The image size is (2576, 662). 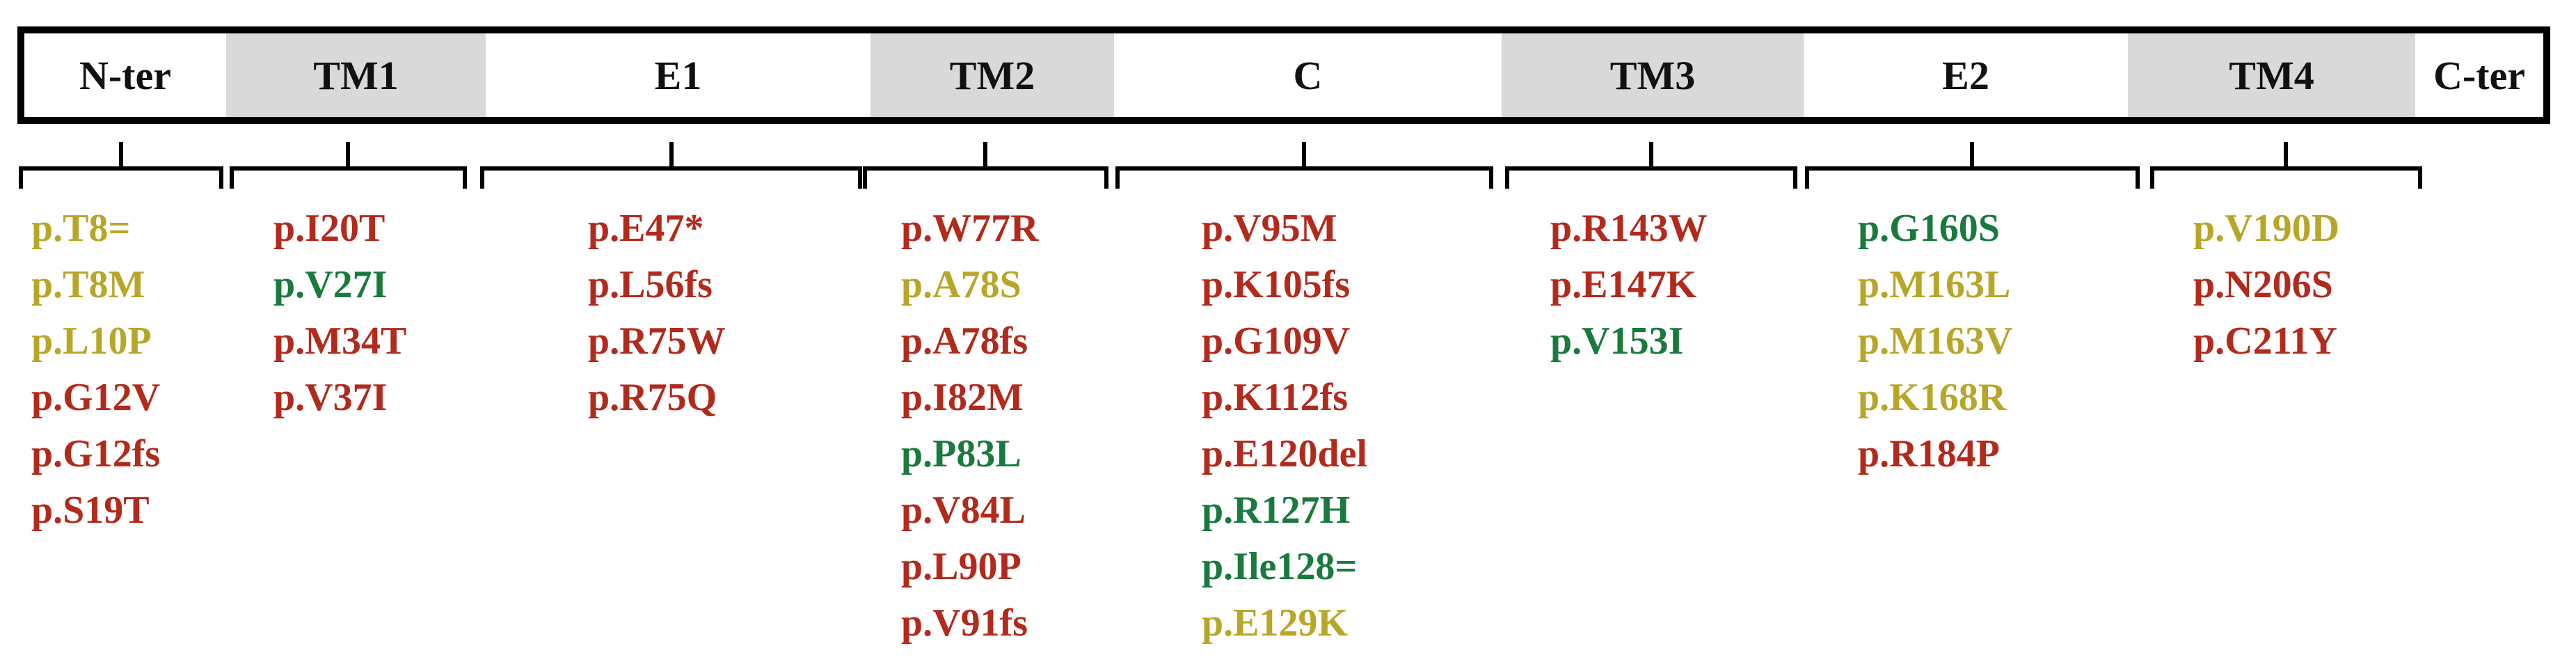 What do you see at coordinates (1269, 228) in the screenshot?
I see `mutation-label: p.V95M` at bounding box center [1269, 228].